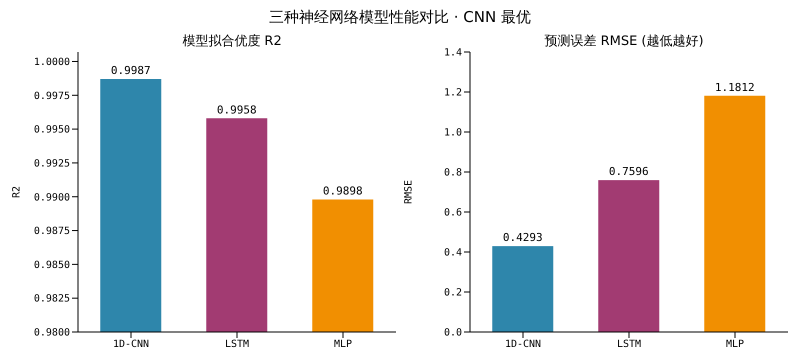 The image size is (800, 362). Describe the element at coordinates (734, 87) in the screenshot. I see `data-label: 1.1812` at that location.